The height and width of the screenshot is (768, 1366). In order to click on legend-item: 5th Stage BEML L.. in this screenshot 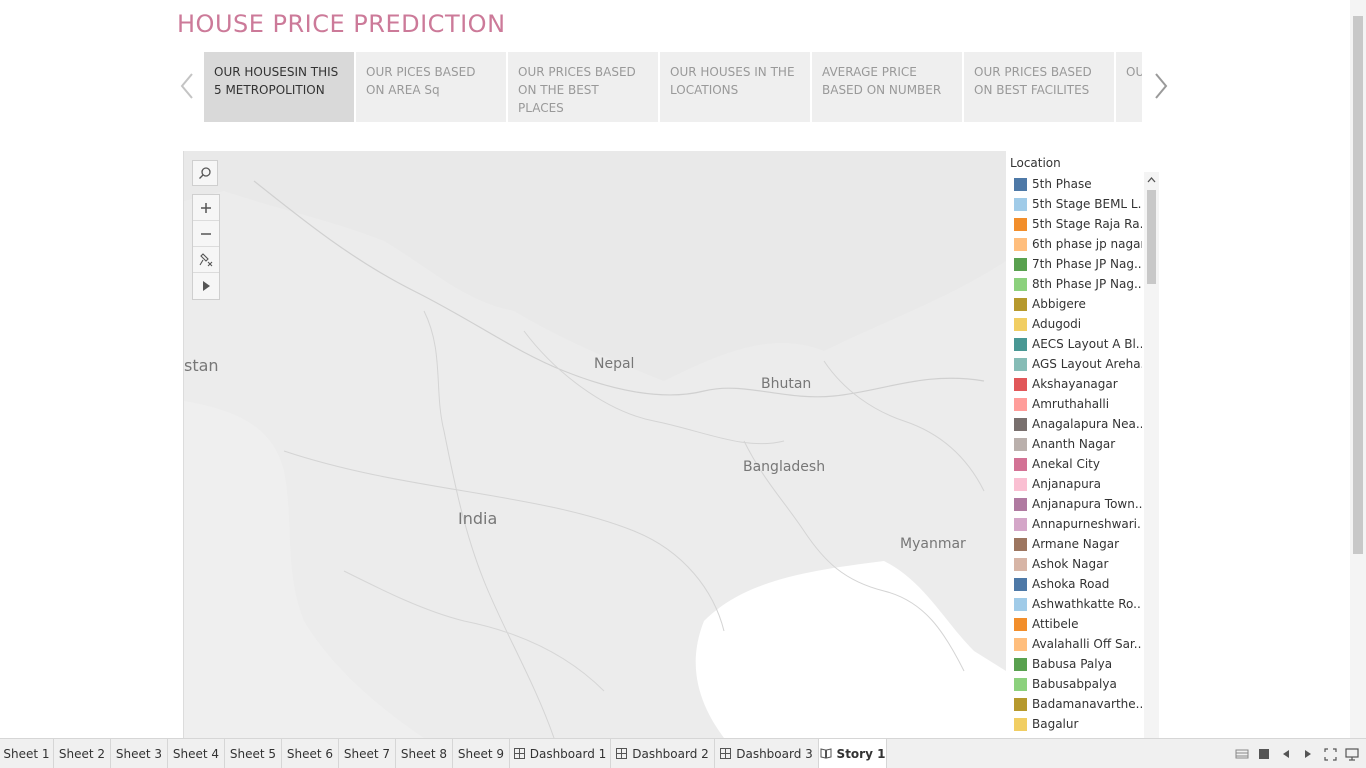, I will do `click(1078, 204)`.